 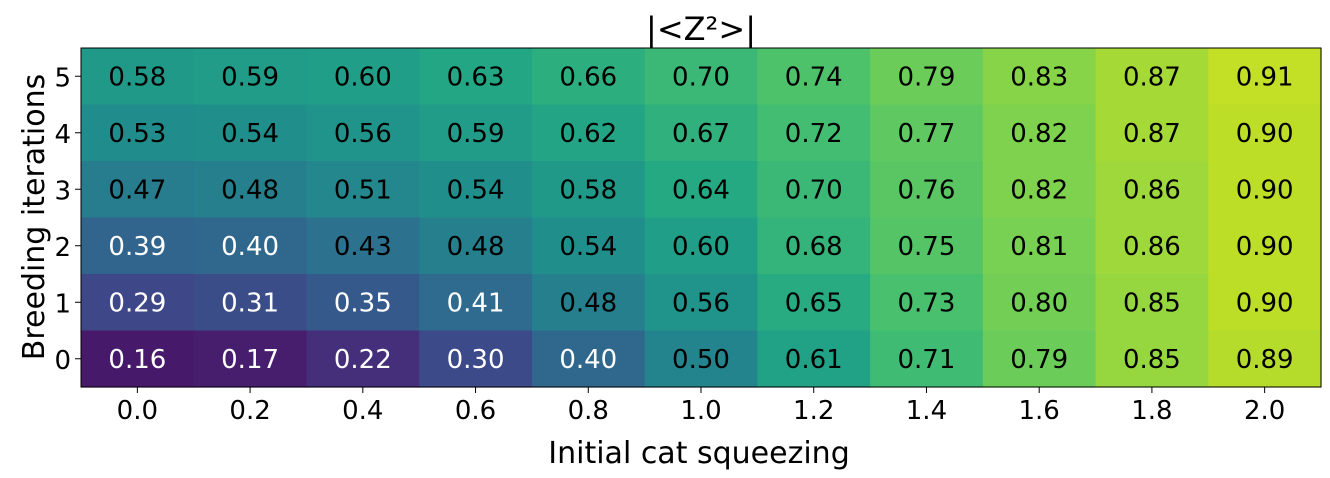 I want to click on cell-value-label: 0.66, so click(x=588, y=77).